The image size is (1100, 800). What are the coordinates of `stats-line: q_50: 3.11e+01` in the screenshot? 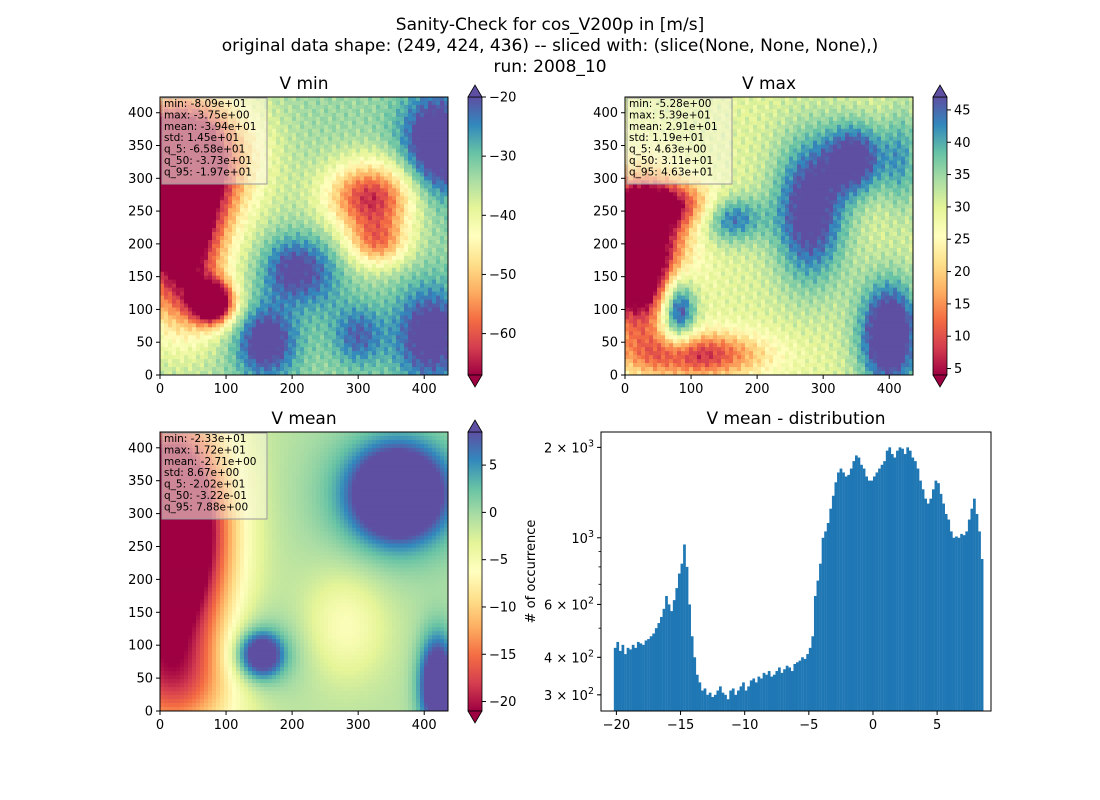 It's located at (671, 161).